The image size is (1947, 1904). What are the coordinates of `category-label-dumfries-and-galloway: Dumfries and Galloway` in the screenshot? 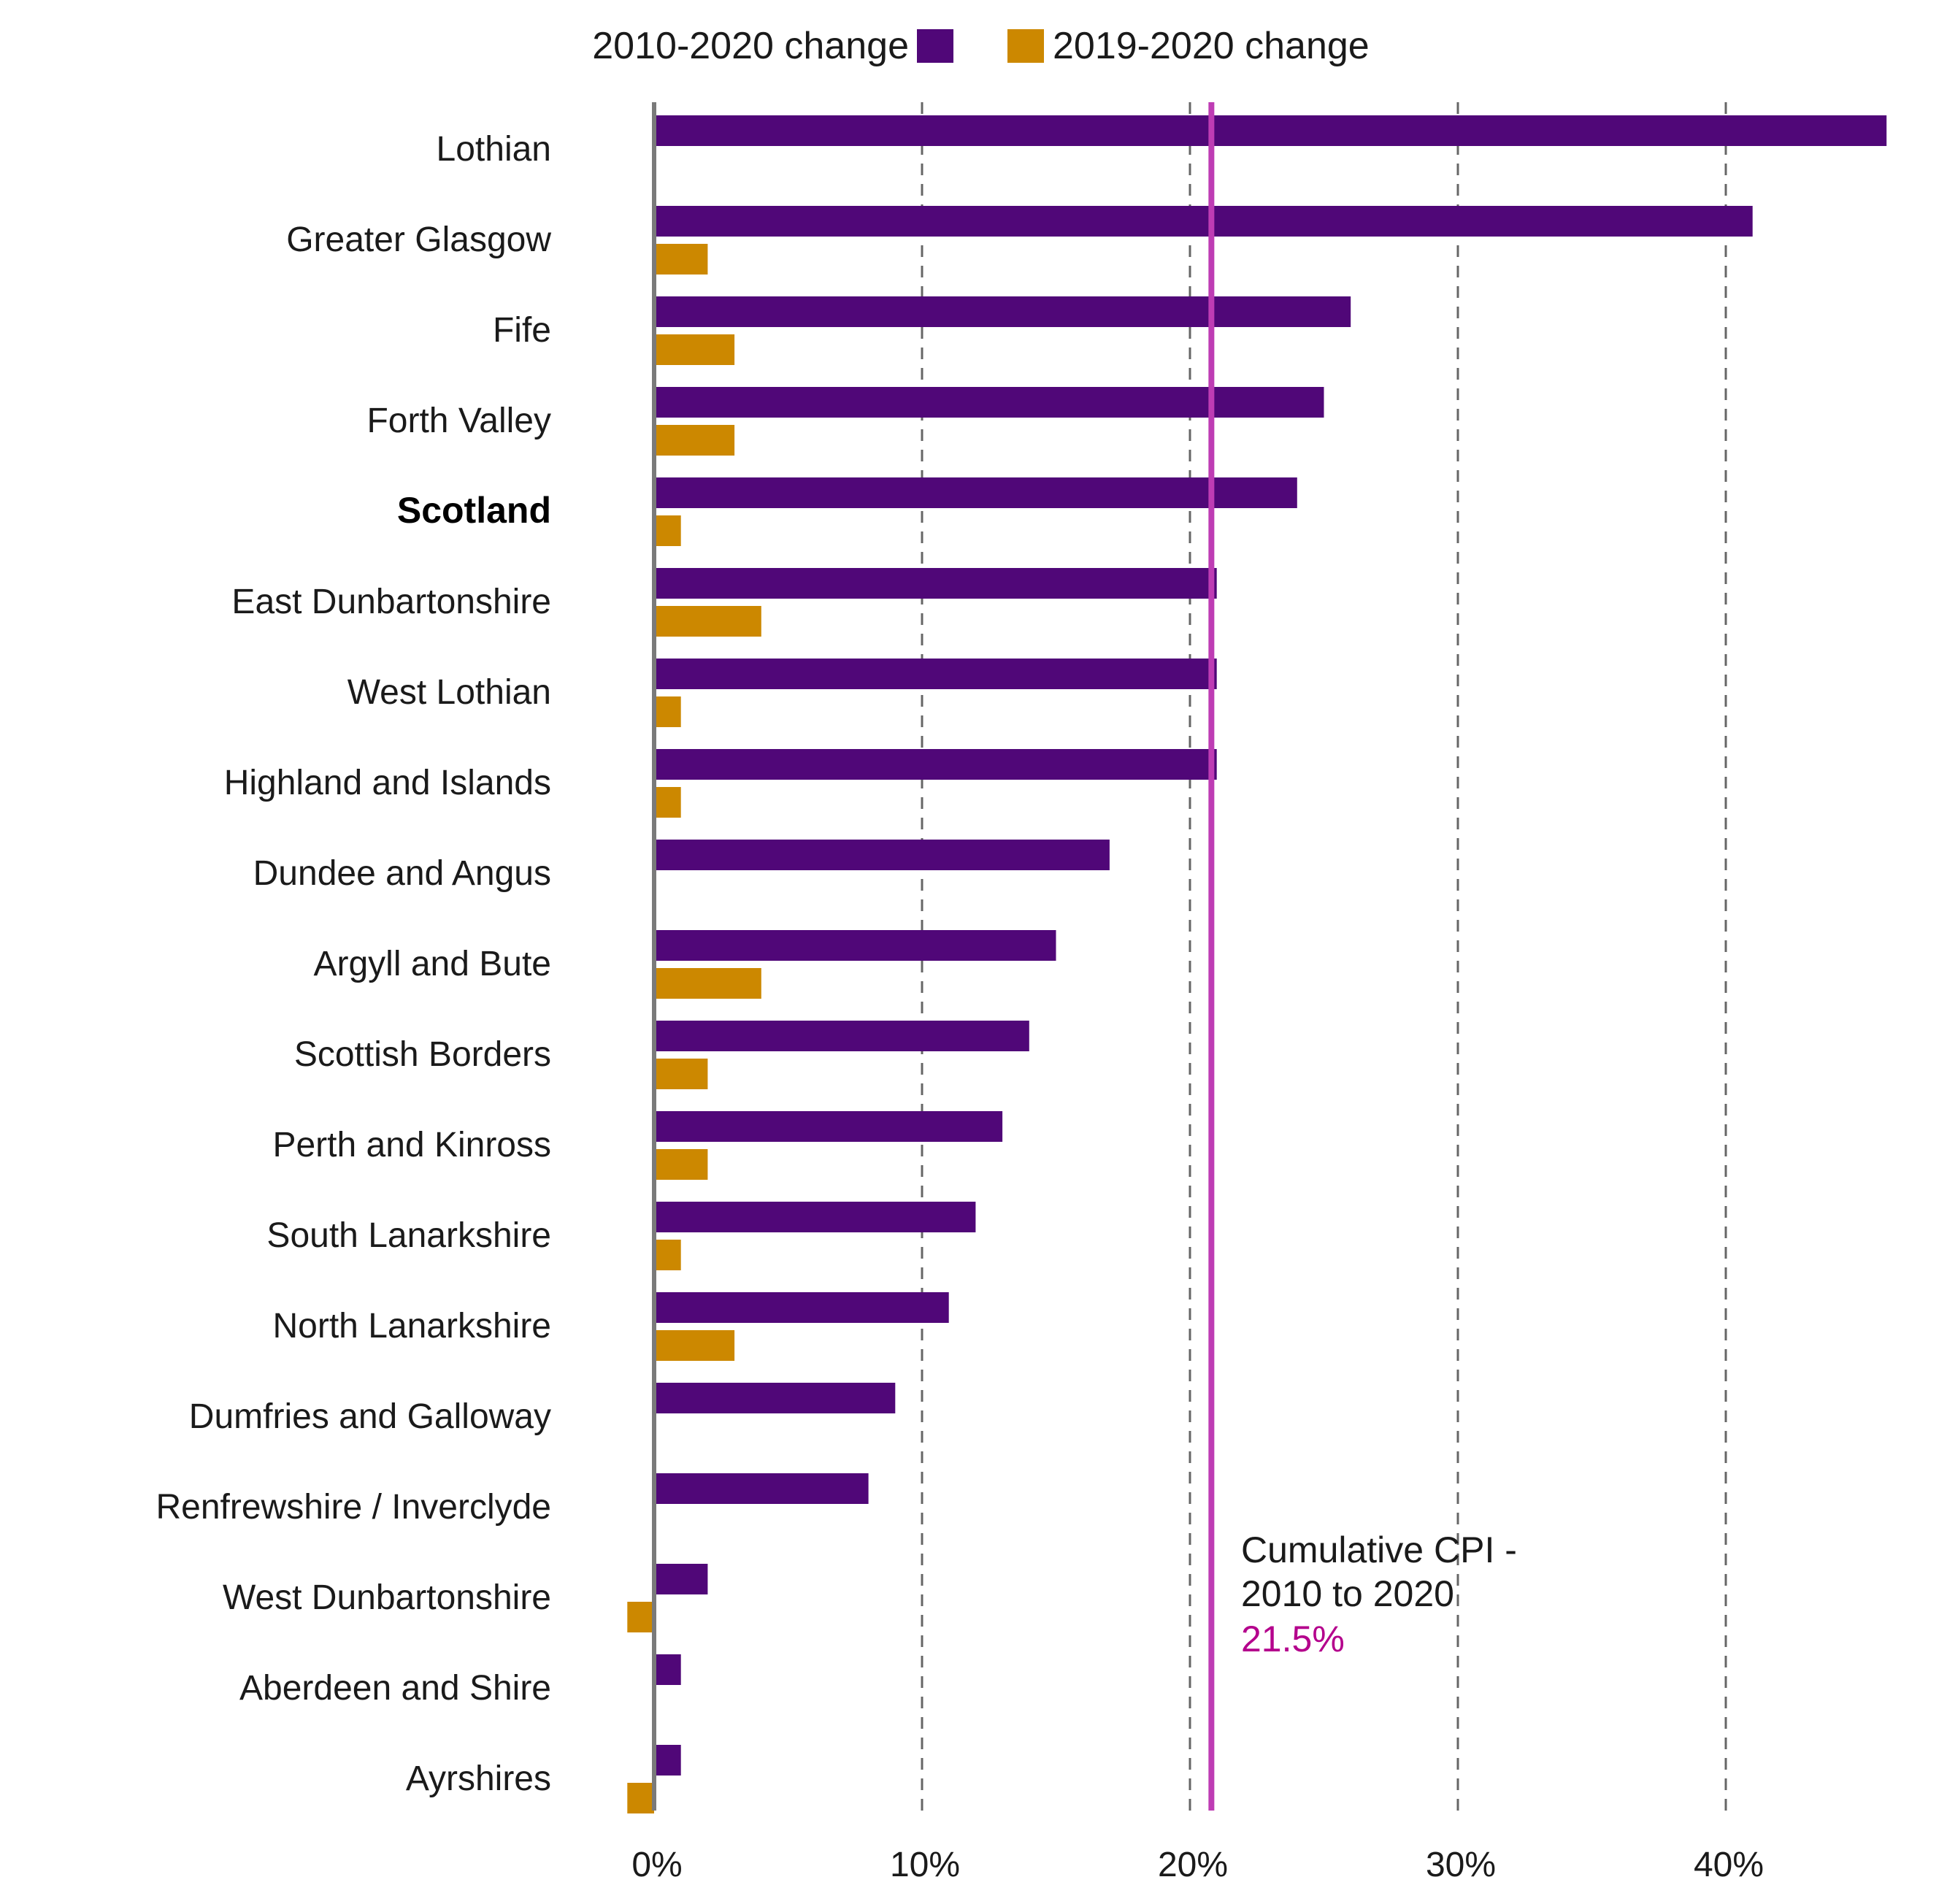 It's located at (370, 1416).